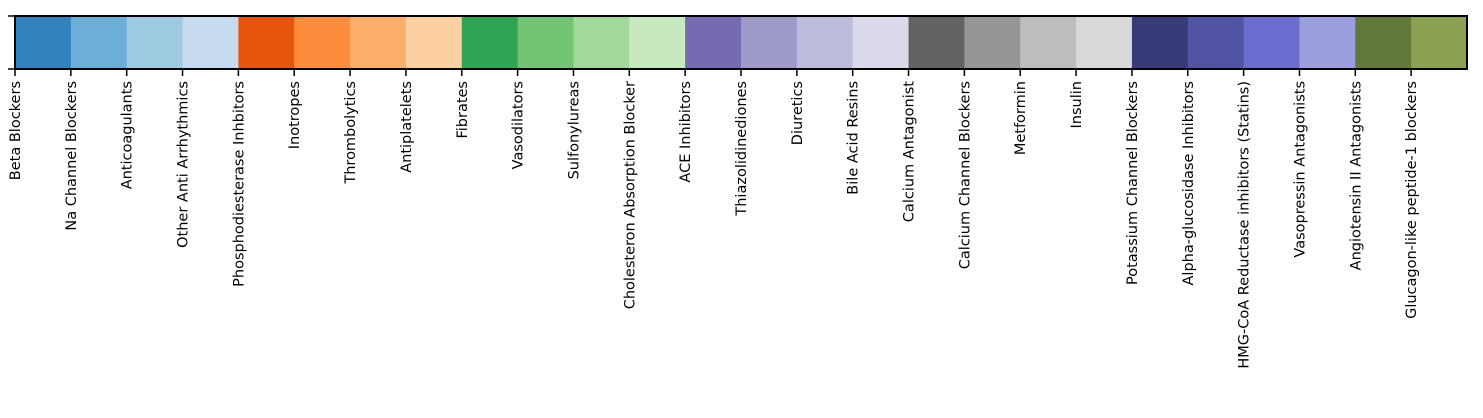  Describe the element at coordinates (1245, 225) in the screenshot. I see `x-tick-label-hmg-coa-reductase-inhibitors-statins: HMG-CoA Reductase inhibitors (Statins)` at that location.